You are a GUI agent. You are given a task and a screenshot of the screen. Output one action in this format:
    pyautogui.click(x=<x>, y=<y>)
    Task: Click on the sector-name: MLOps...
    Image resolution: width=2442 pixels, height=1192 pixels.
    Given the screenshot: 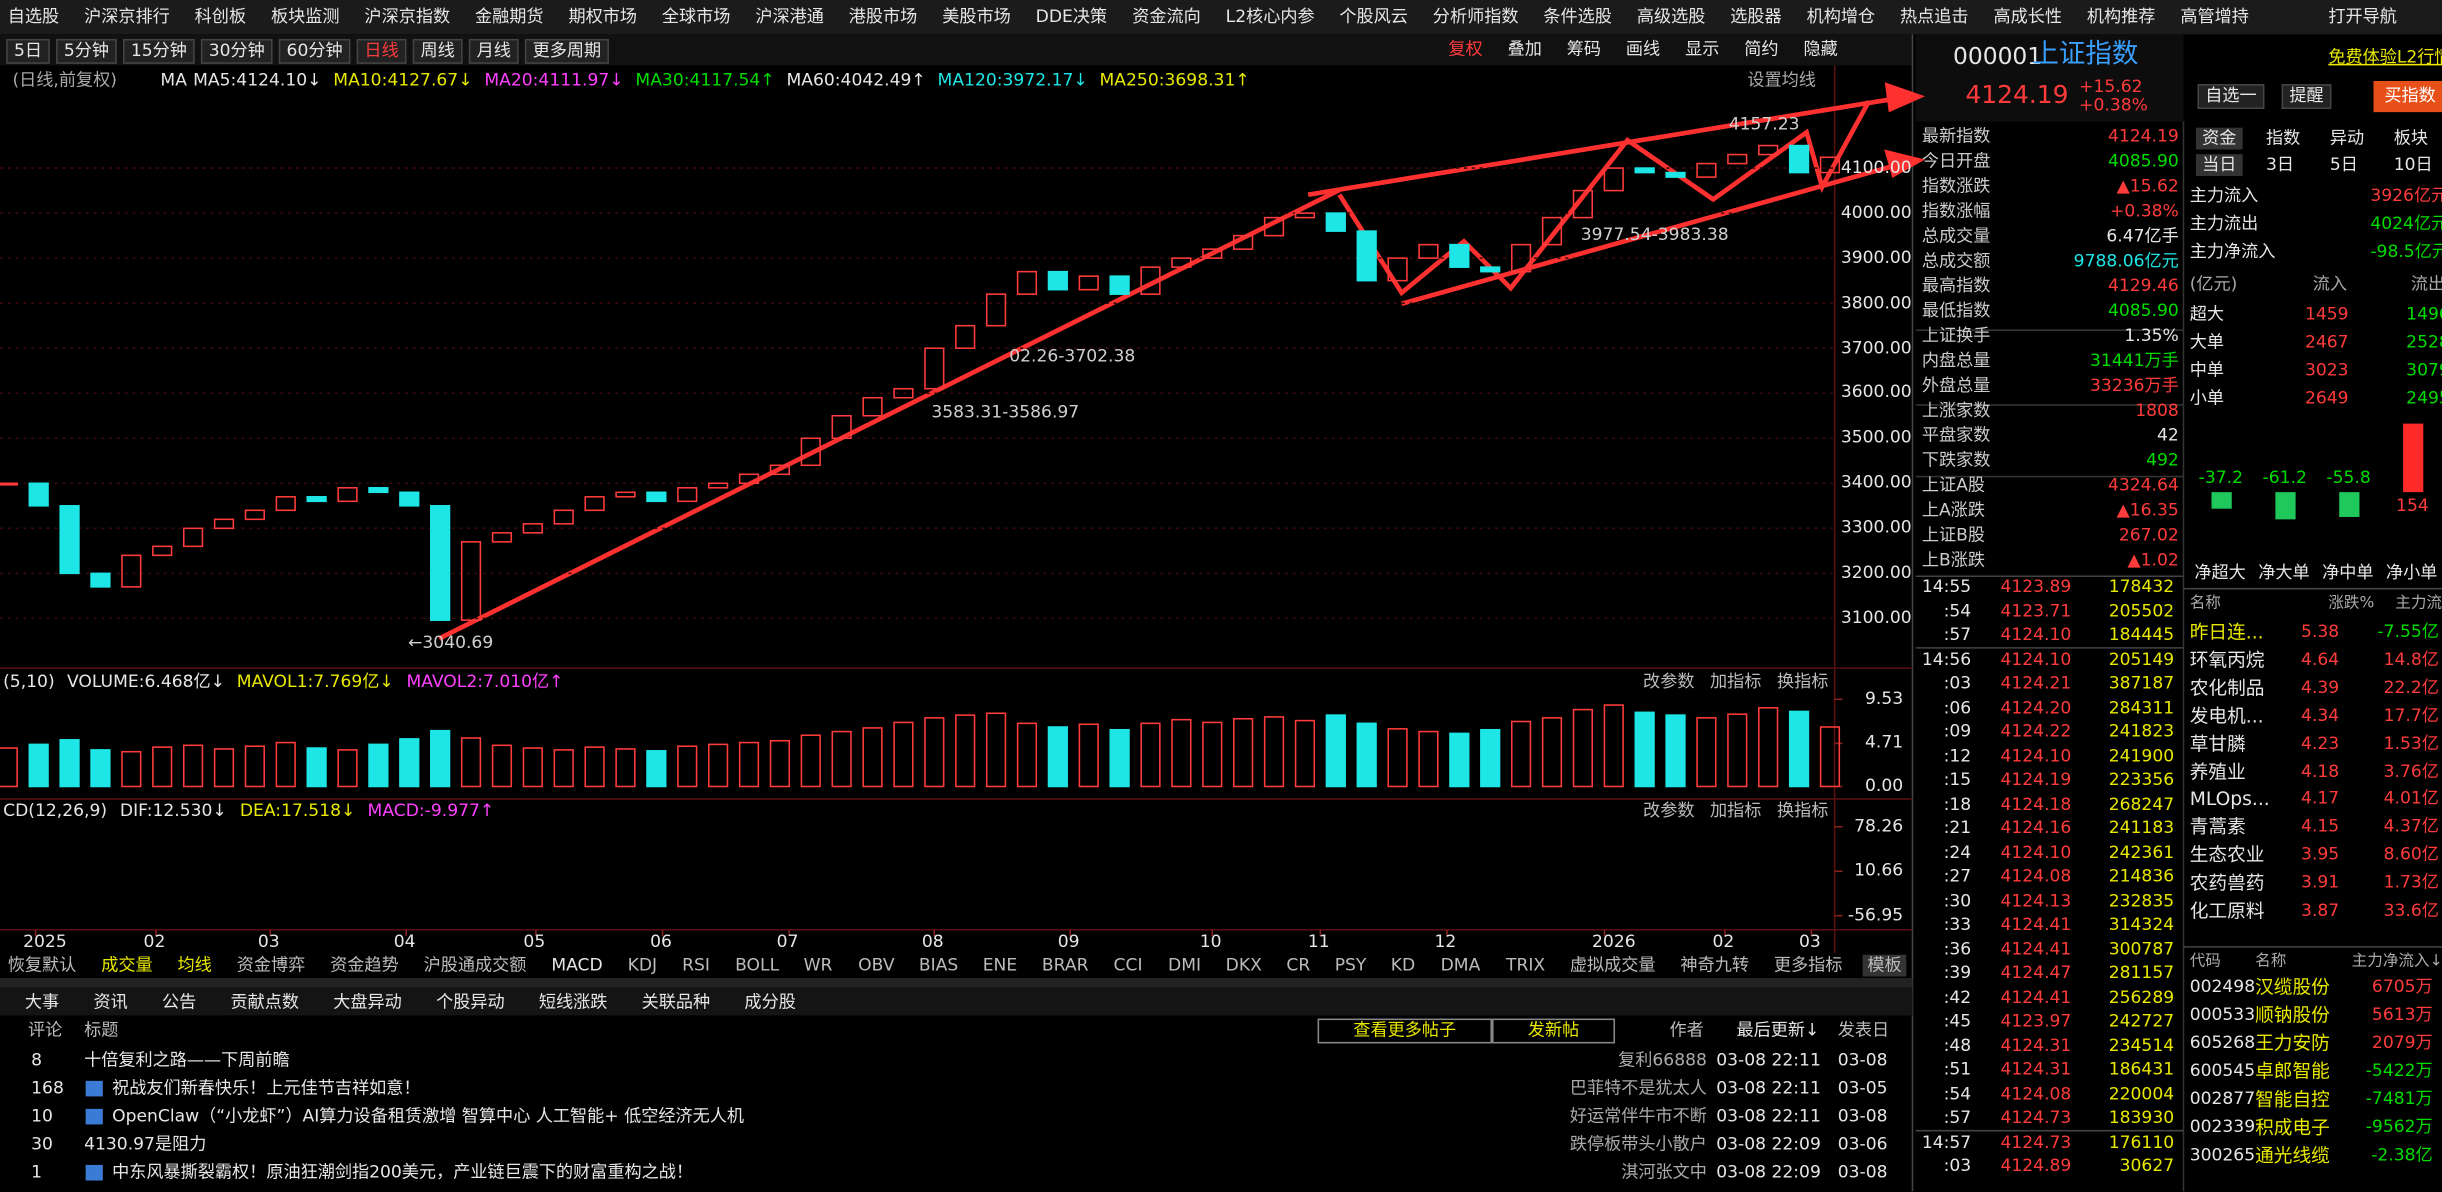 What is the action you would take?
    pyautogui.click(x=2229, y=799)
    